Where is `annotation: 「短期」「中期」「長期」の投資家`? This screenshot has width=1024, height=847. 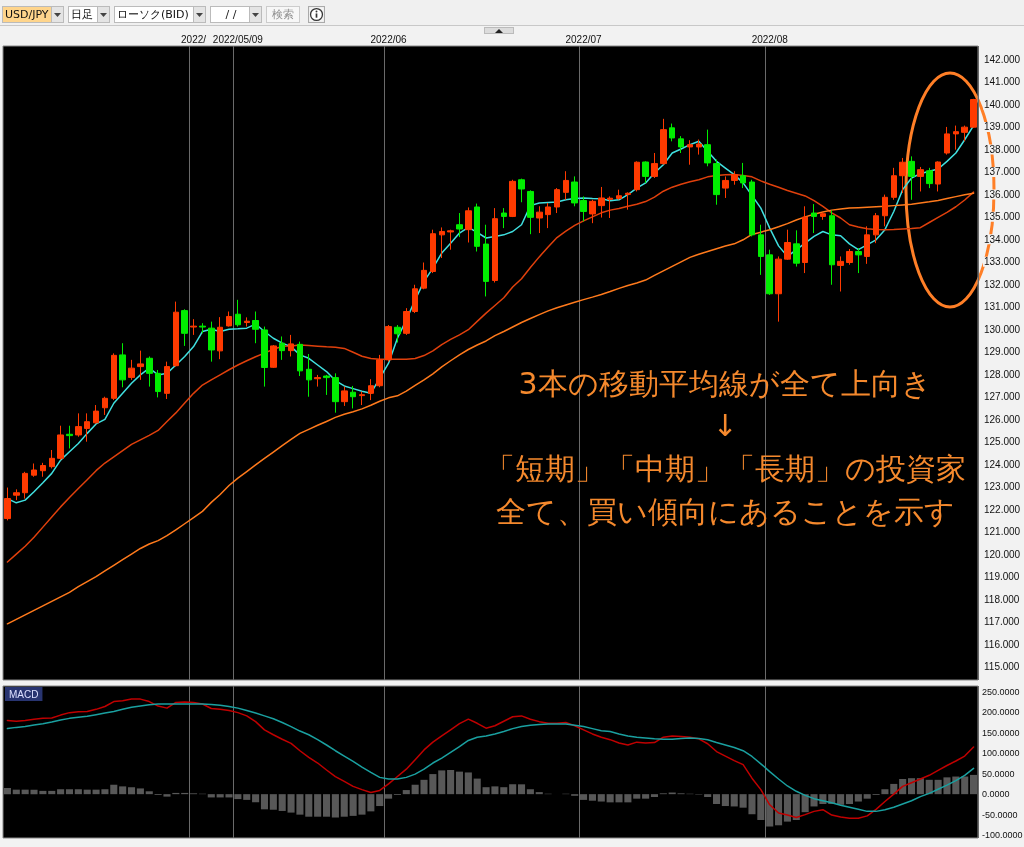
annotation: 「短期」「中期」「長期」の投資家 is located at coordinates (725, 468).